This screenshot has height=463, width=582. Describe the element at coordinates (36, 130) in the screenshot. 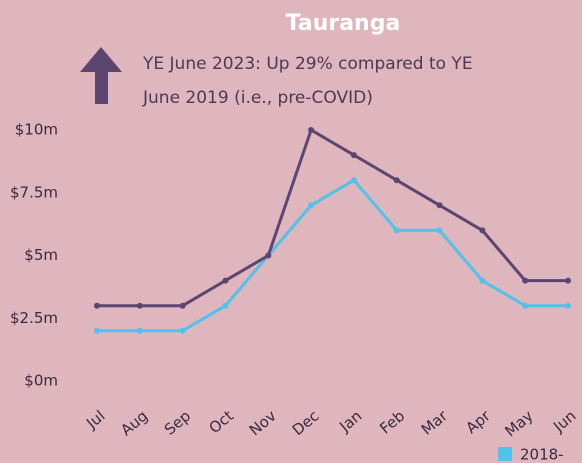

I see `y-tick-label: $10m` at that location.